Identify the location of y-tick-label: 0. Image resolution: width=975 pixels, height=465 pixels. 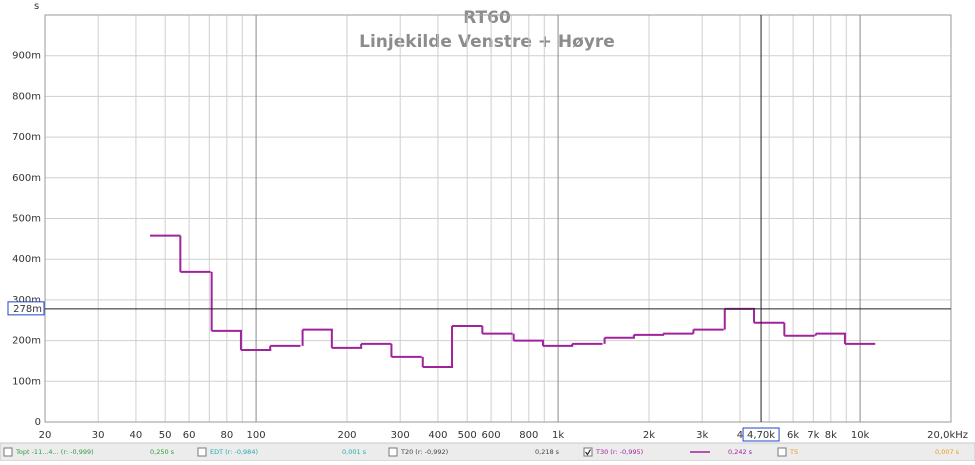
(38, 422).